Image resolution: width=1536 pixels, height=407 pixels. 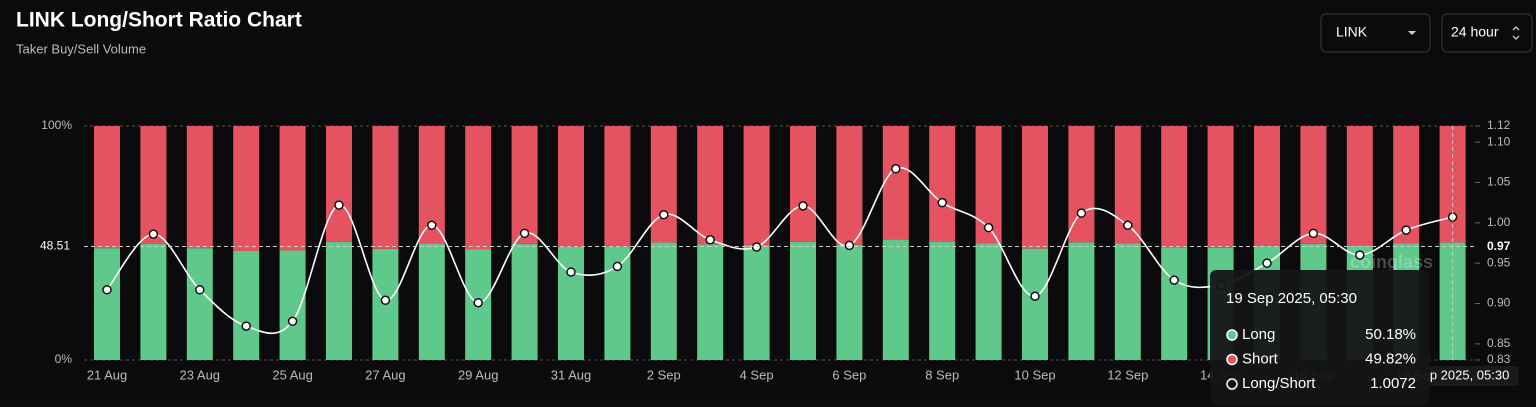 What do you see at coordinates (64, 359) in the screenshot?
I see `y-tick-label: 0%` at bounding box center [64, 359].